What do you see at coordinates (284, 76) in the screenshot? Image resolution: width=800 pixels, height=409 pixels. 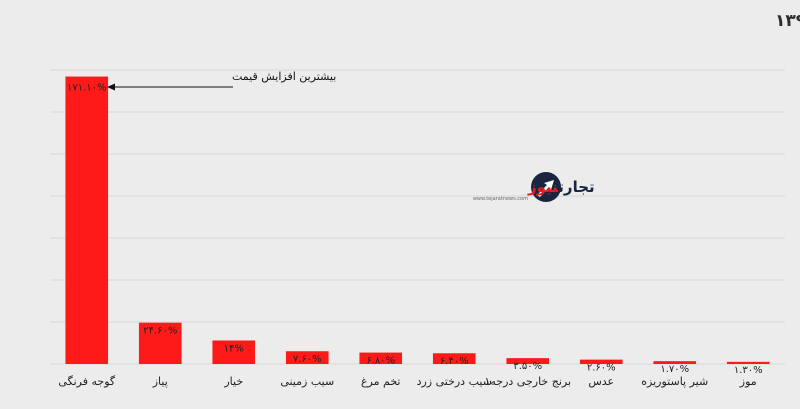 I see `annotation-text: بیشترین افزایش قیمت` at bounding box center [284, 76].